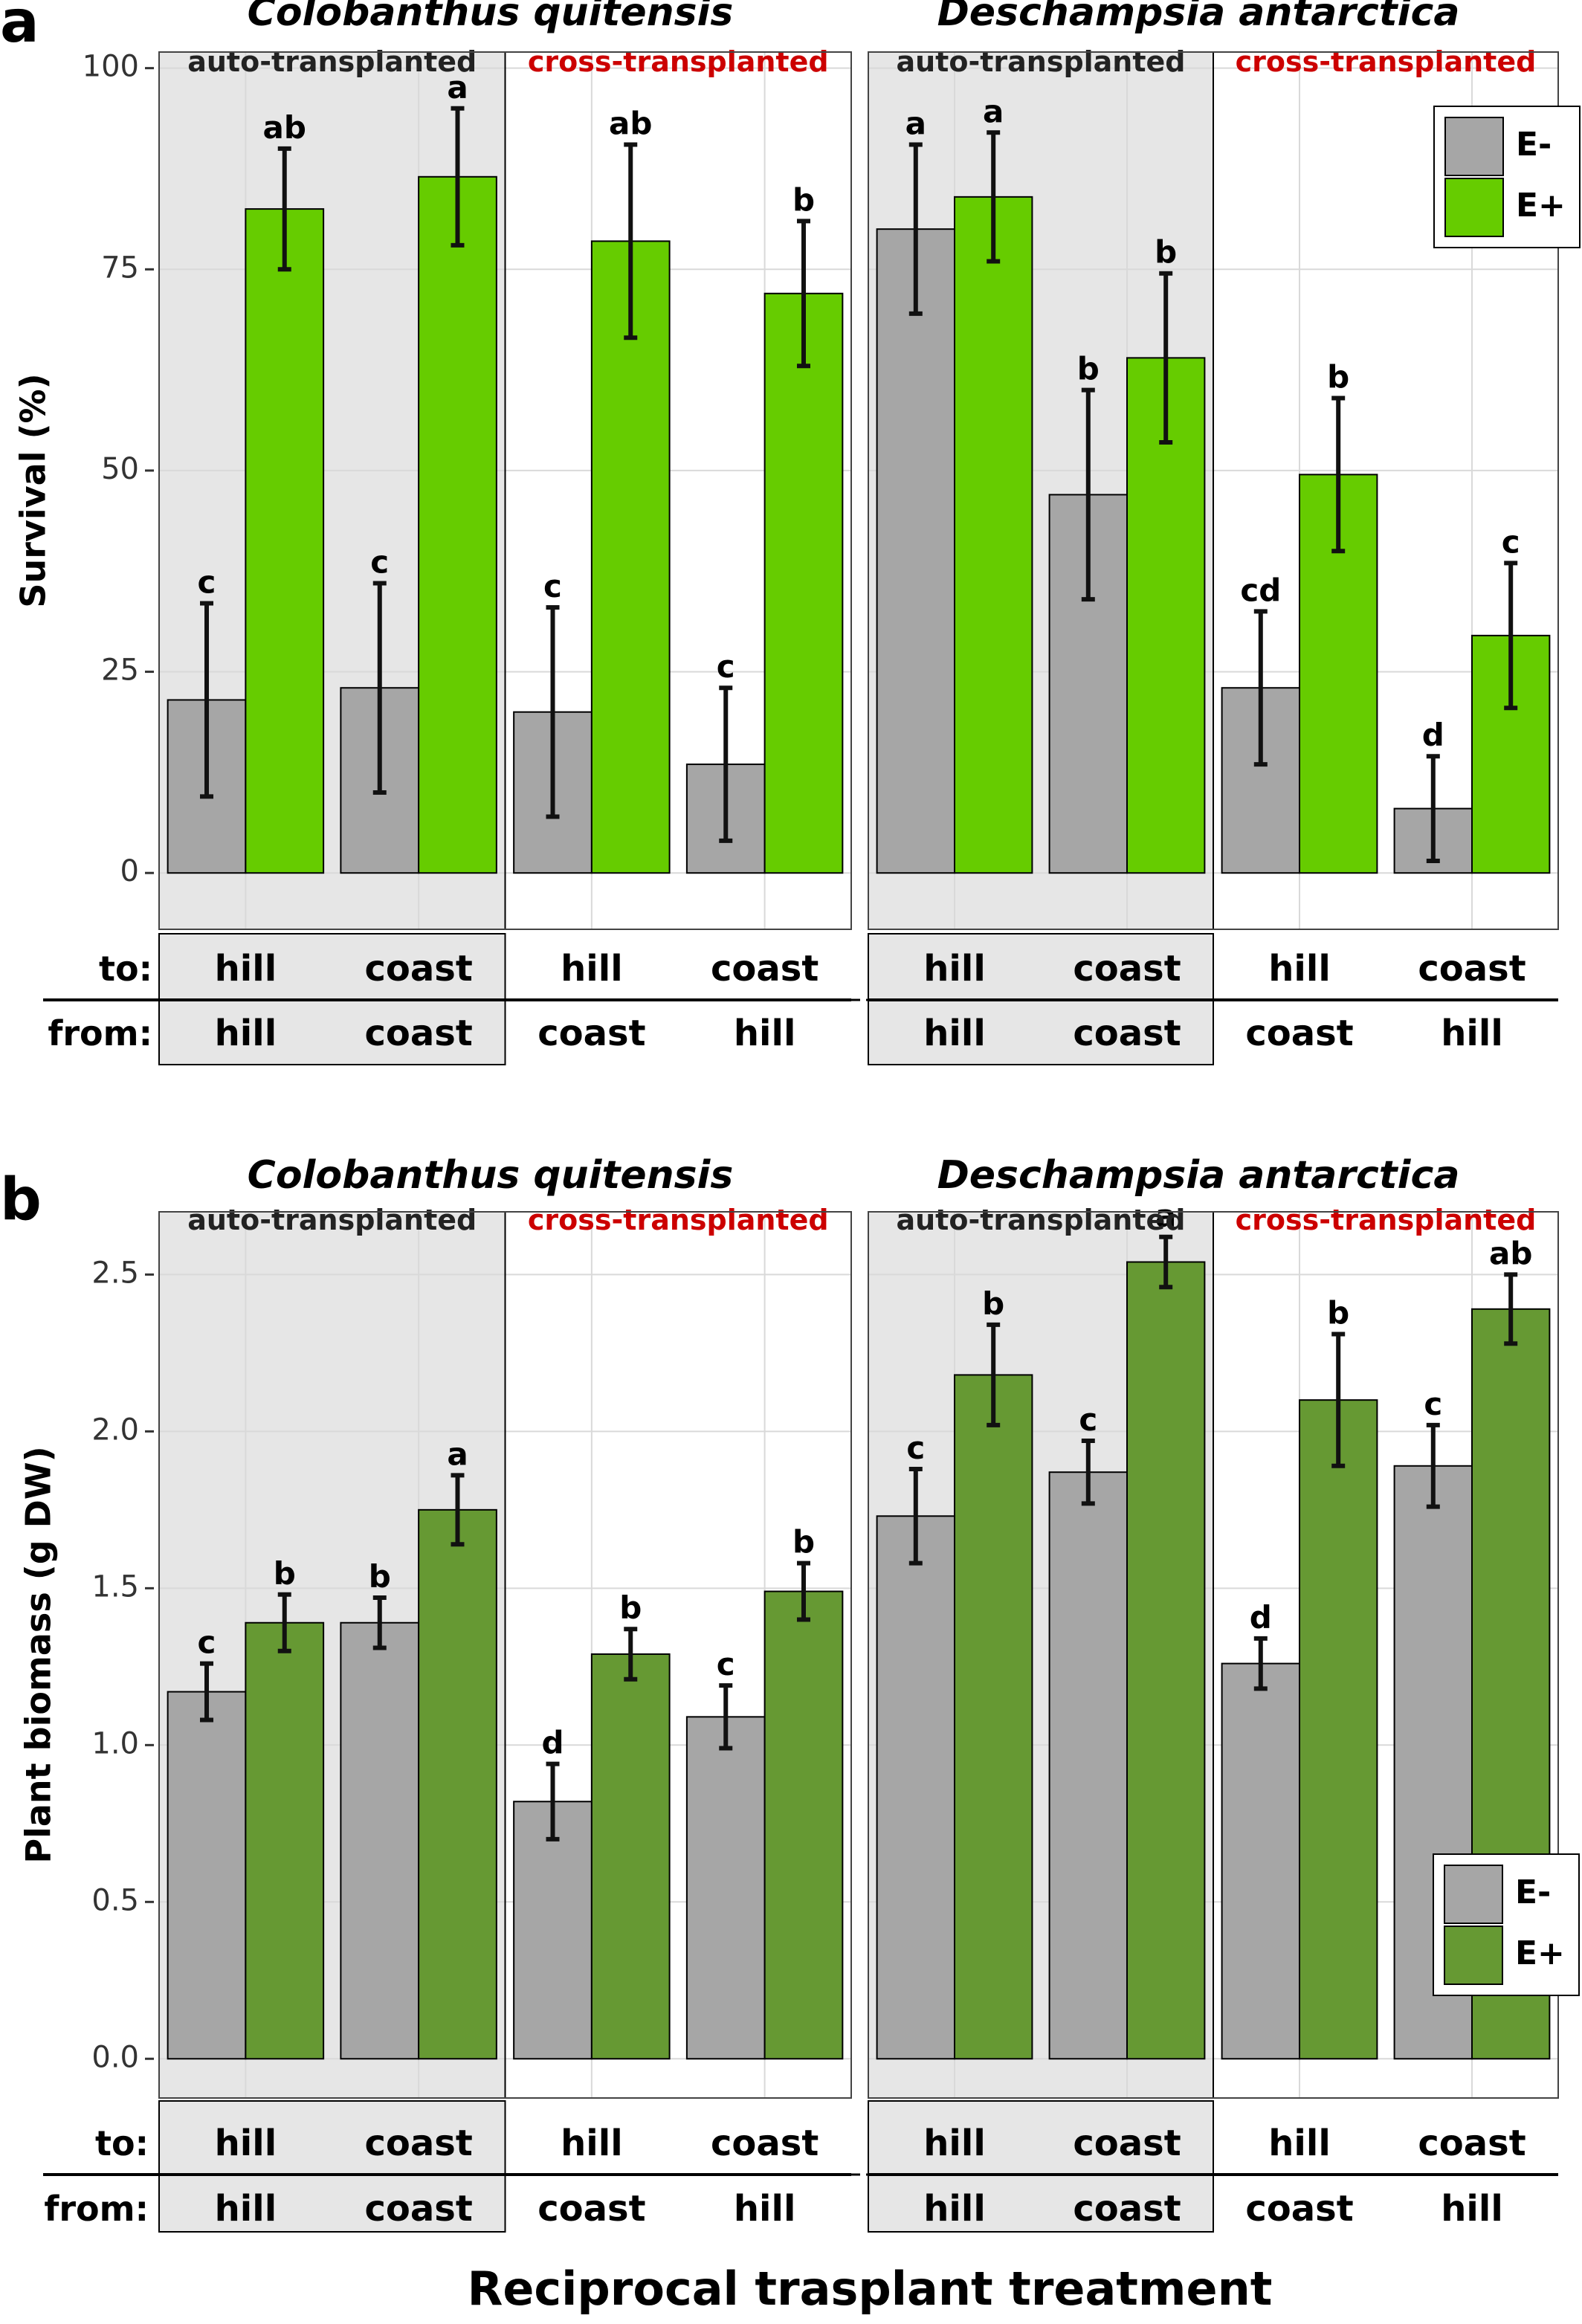 The height and width of the screenshot is (2324, 1582). Describe the element at coordinates (115, 1900) in the screenshot. I see `y-tick-label: 0.5` at that location.